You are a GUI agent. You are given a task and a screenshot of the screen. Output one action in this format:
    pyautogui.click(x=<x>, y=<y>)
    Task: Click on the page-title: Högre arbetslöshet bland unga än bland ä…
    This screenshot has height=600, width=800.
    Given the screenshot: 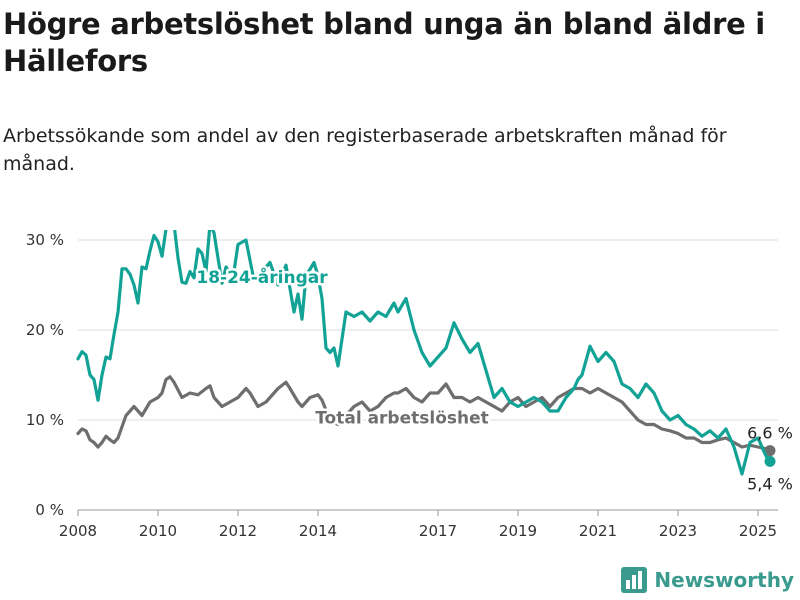 What is the action you would take?
    pyautogui.click(x=384, y=42)
    